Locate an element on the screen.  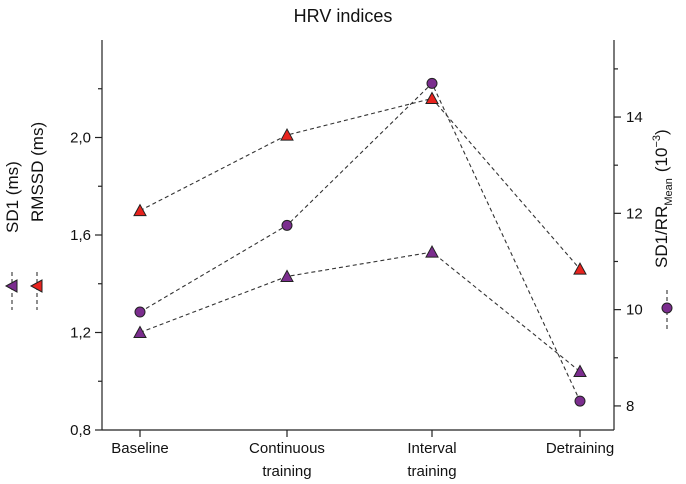
left-axis-label-sd1: SD1 (ms) is located at coordinates (12, 197).